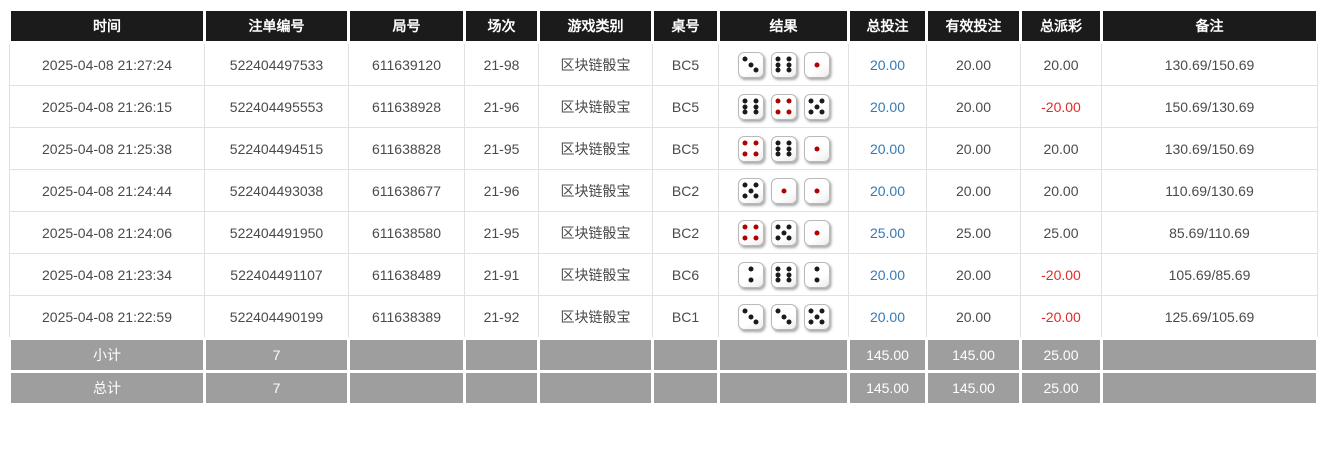 This screenshot has width=1324, height=454. Describe the element at coordinates (1061, 26) in the screenshot. I see `column-header-total_payout: 总派彩` at that location.